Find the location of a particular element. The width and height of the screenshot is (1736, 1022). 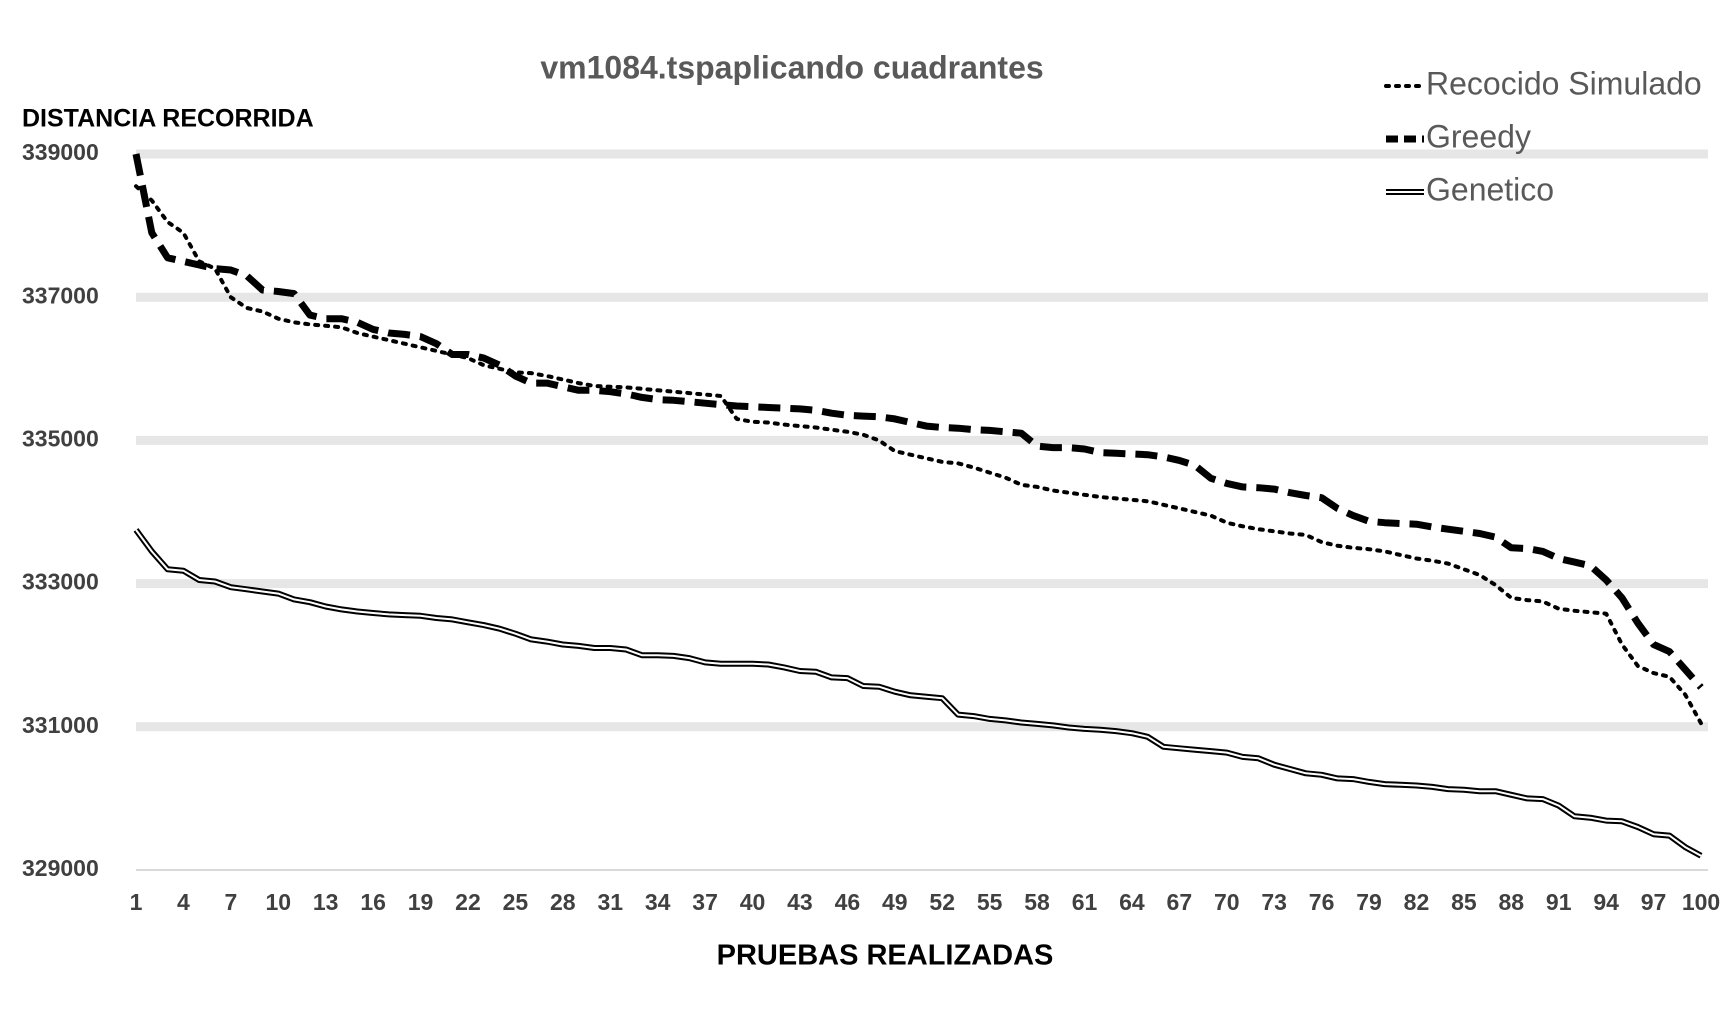

x-tick-label: 58 is located at coordinates (1037, 902).